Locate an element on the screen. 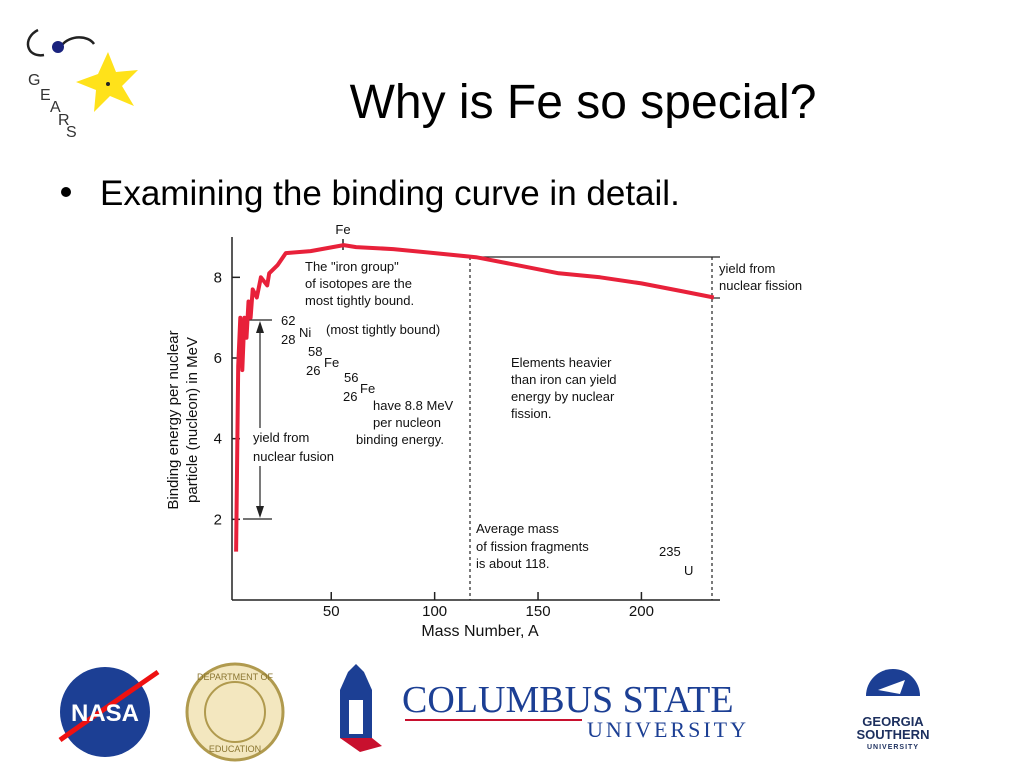  annotation: most tightly bound. is located at coordinates (359, 300).